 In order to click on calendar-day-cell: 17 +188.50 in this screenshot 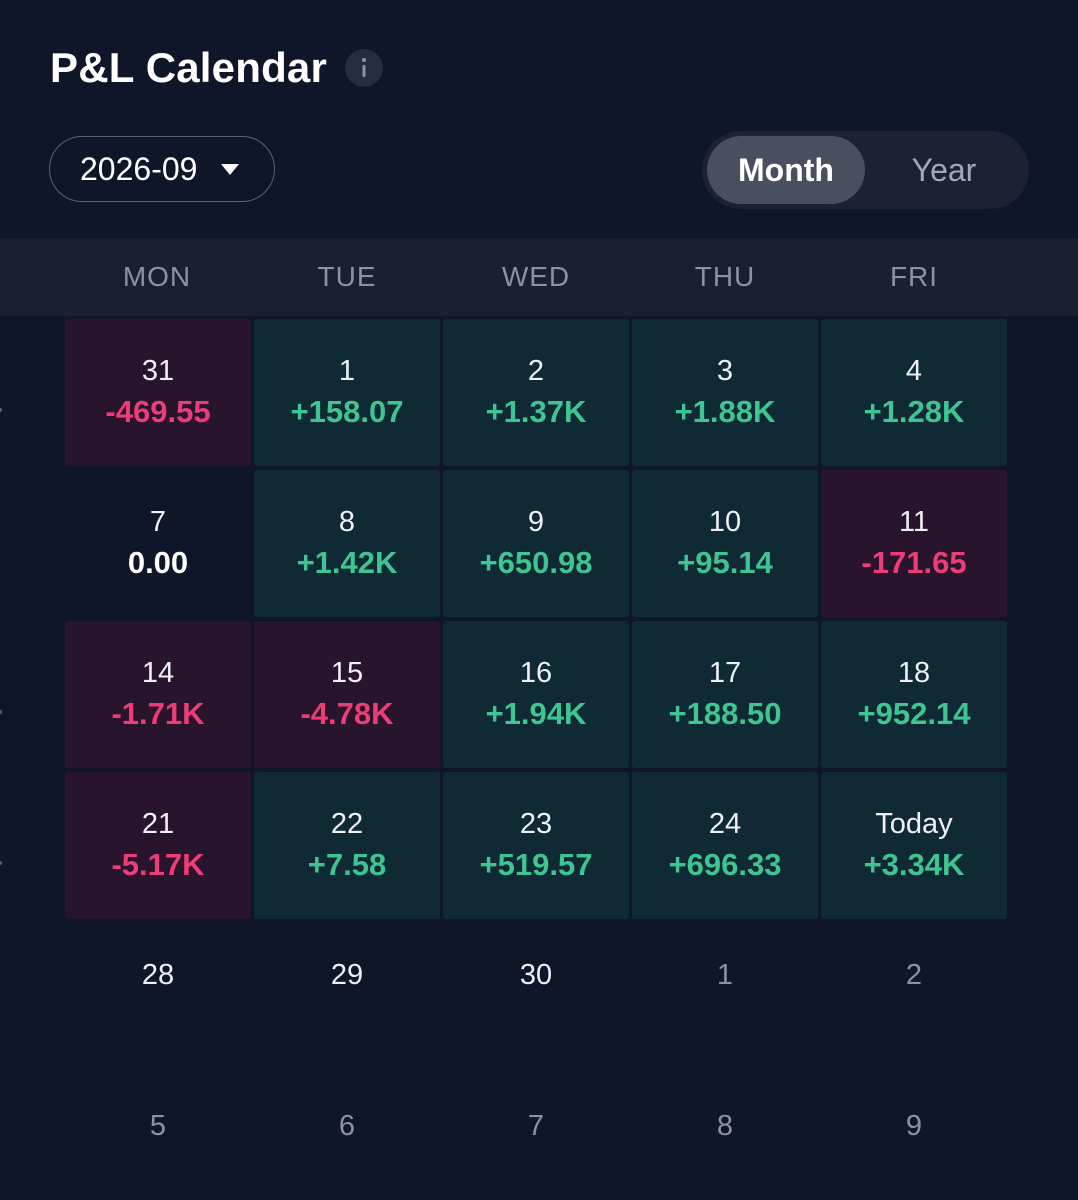, I will do `click(725, 694)`.